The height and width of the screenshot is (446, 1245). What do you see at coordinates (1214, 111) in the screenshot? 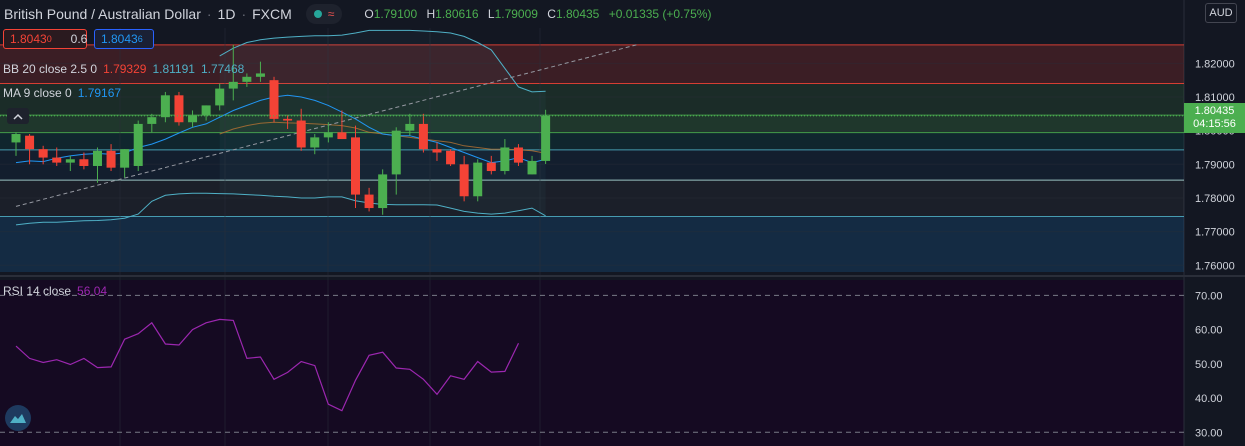
I see `last-price: 1.80435` at bounding box center [1214, 111].